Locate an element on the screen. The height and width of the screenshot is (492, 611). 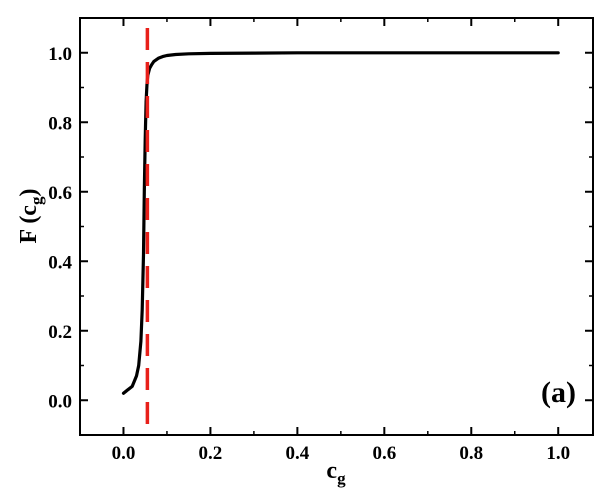
x-axis-title-sub: g is located at coordinates (341, 478).